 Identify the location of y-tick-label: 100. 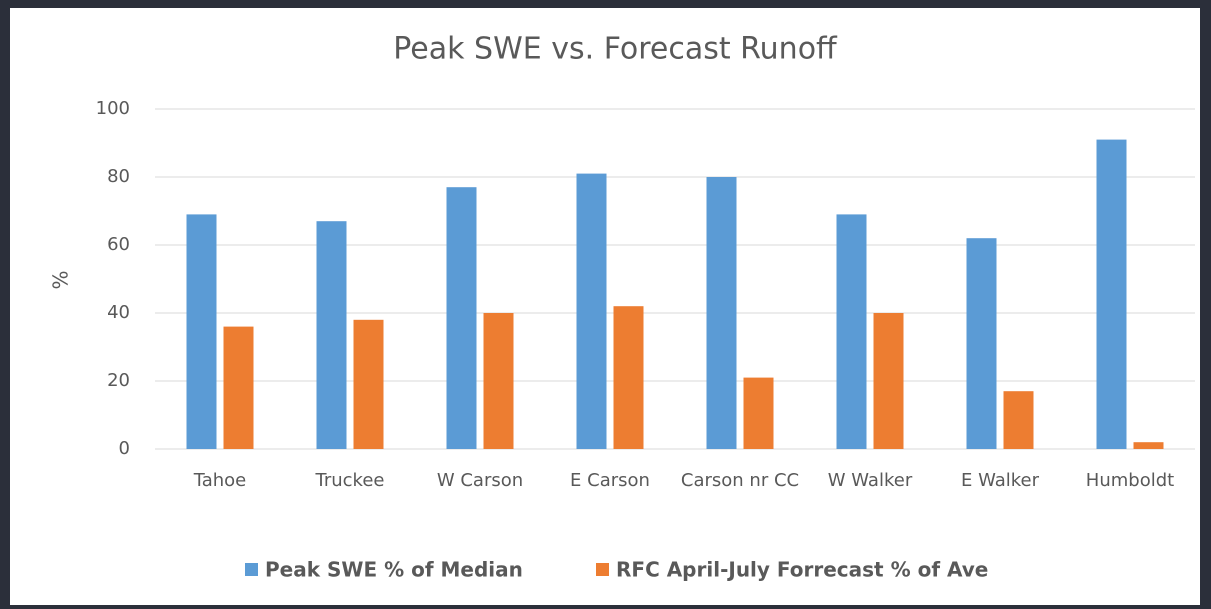
(113, 108).